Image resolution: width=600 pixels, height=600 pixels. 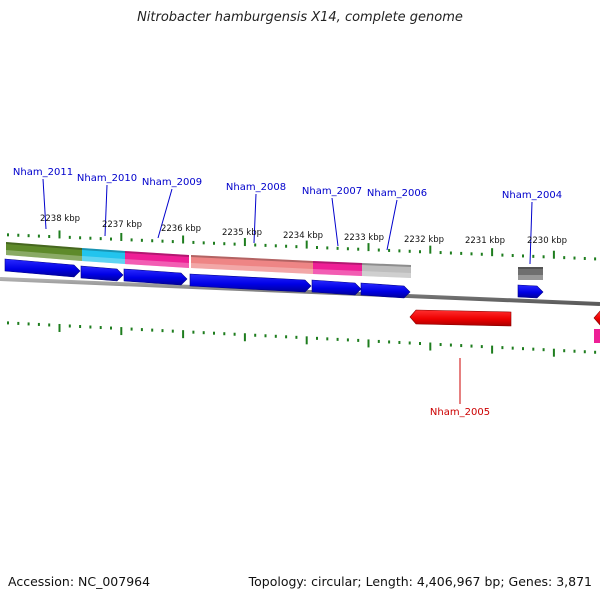 I want to click on gene-label: Nham_2008, so click(x=256, y=187).